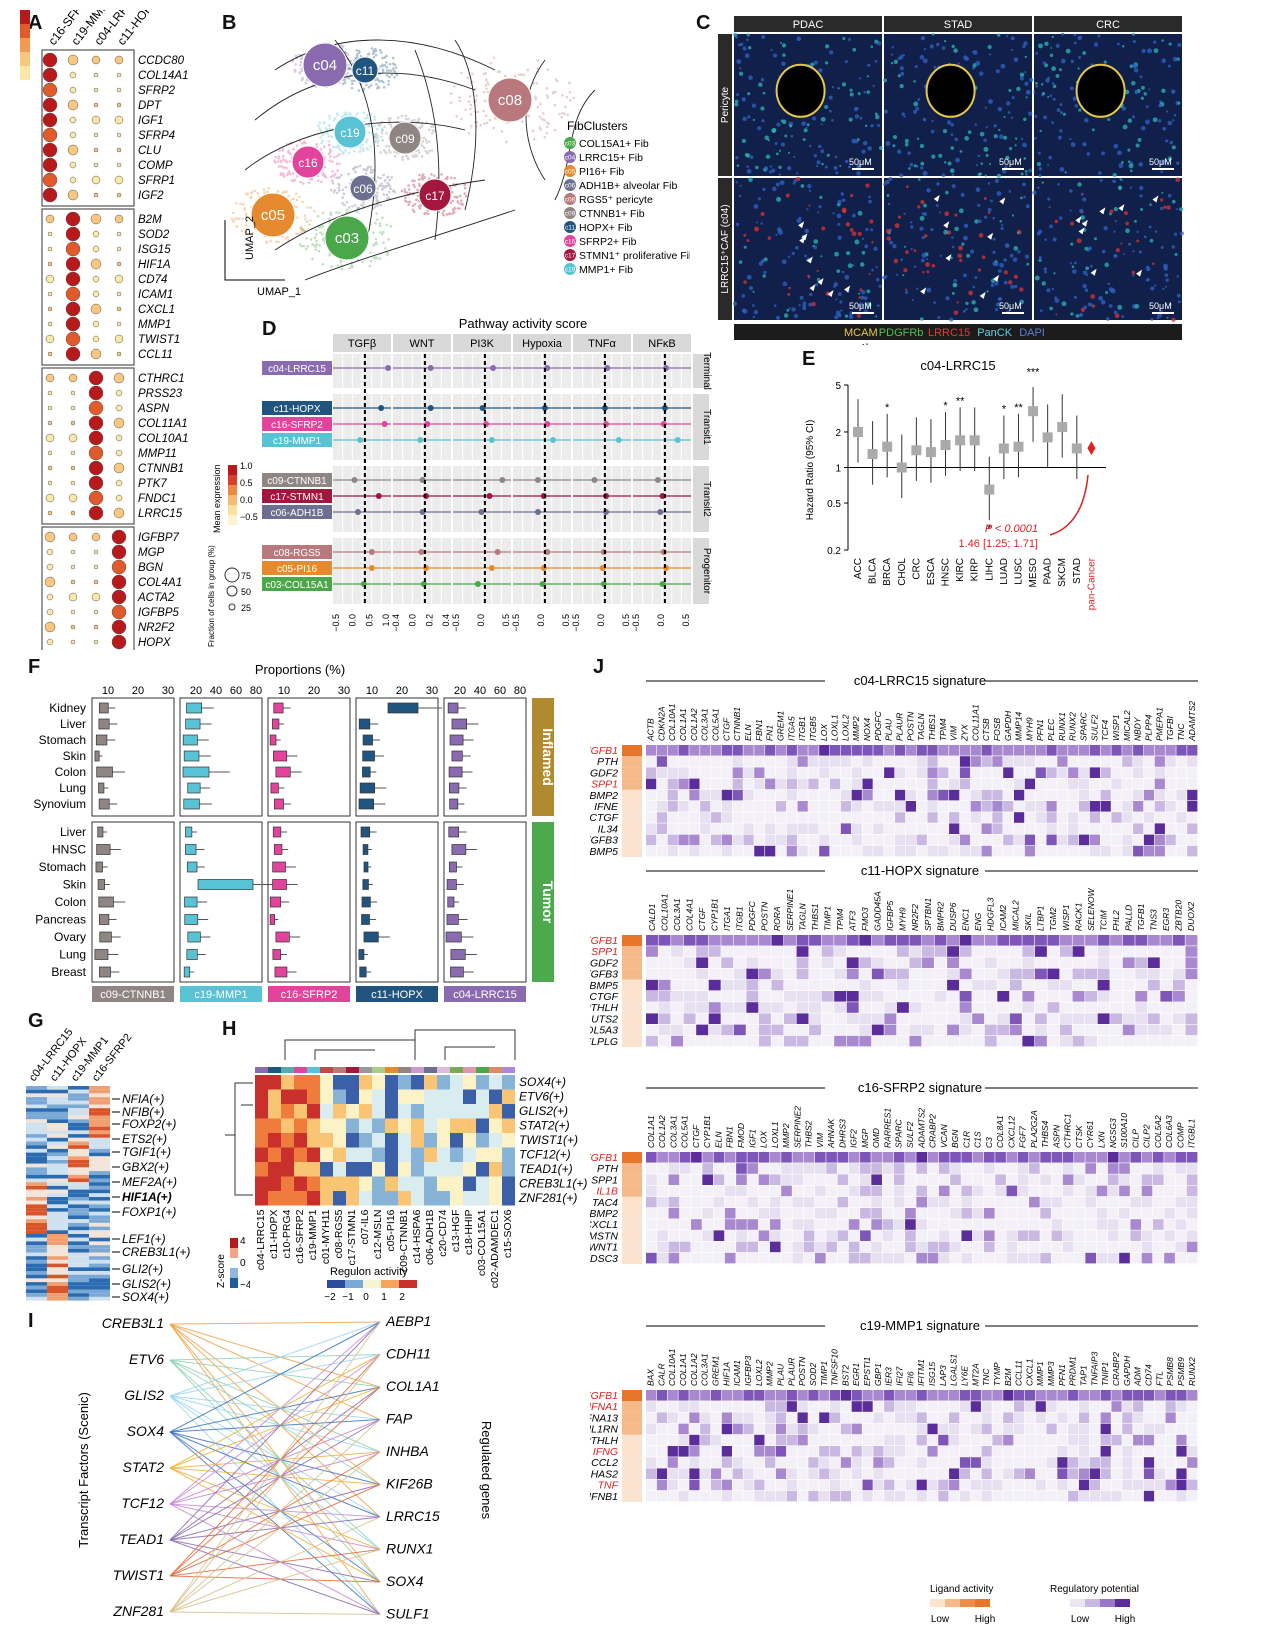 The width and height of the screenshot is (1280, 1635). I want to click on target-label: GAPDH, so click(1008, 725).